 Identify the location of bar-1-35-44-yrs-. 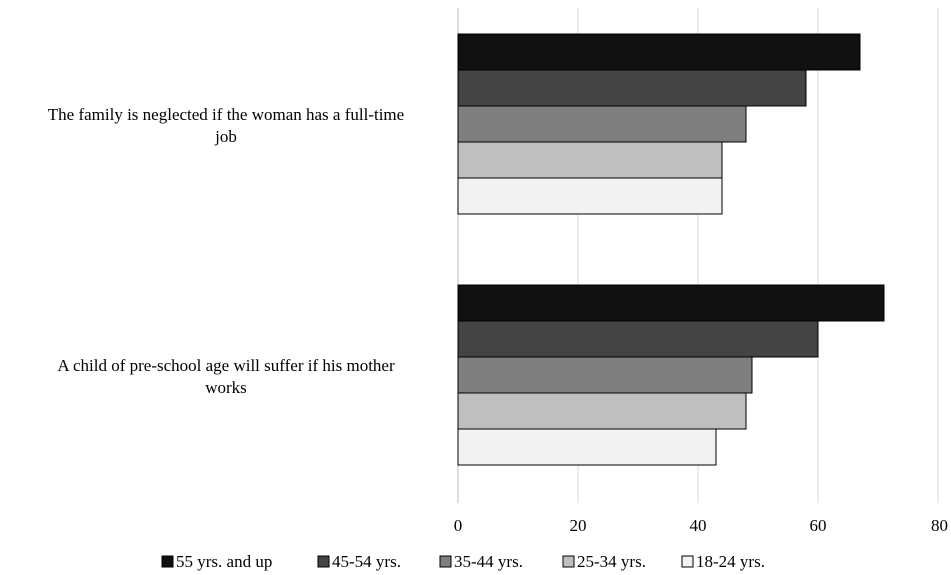
(602, 124).